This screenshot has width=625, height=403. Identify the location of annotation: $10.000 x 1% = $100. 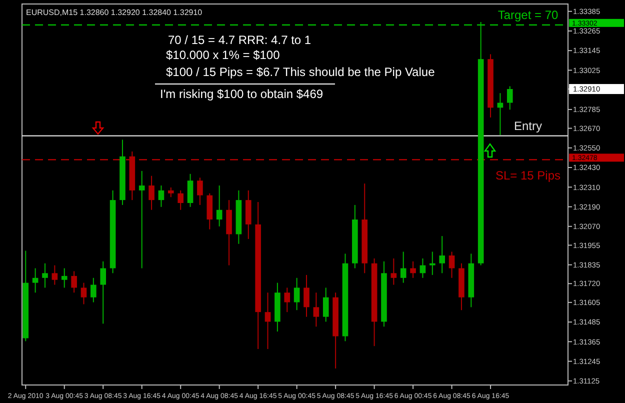
(223, 55).